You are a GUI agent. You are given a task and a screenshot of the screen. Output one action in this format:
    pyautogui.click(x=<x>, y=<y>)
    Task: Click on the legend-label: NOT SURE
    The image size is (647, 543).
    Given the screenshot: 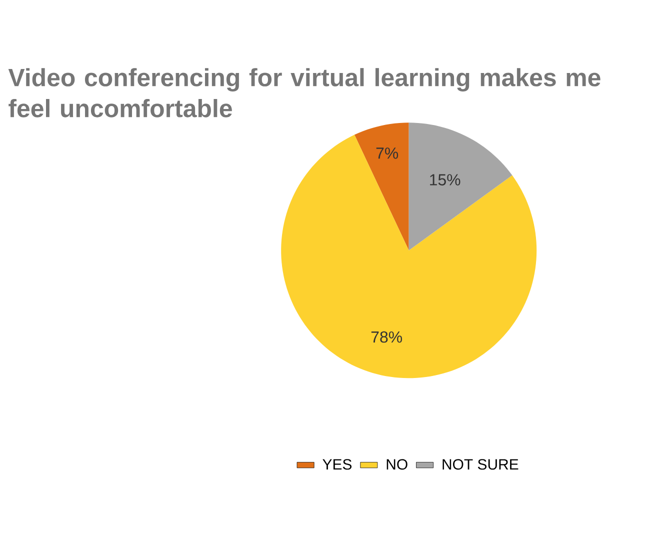 What is the action you would take?
    pyautogui.click(x=480, y=464)
    